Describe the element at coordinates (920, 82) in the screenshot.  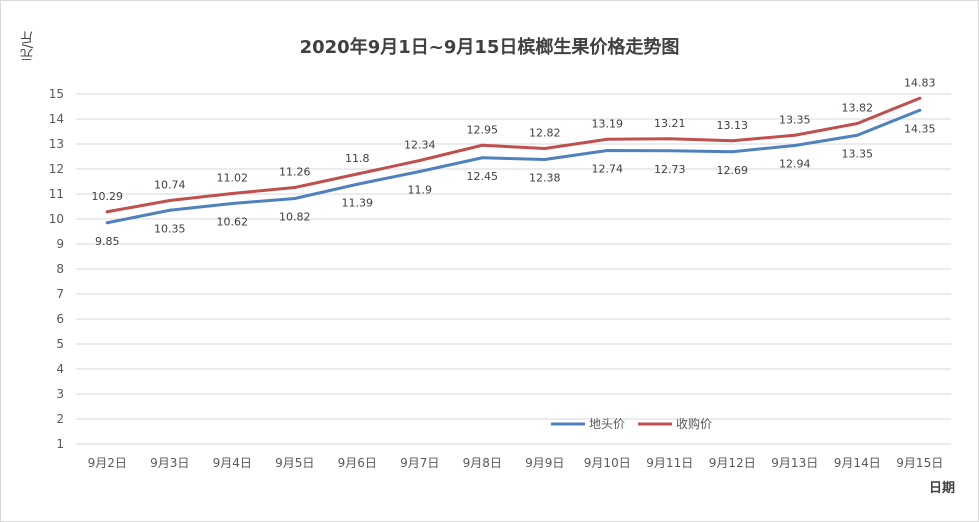
I see `data-label: 14.83` at that location.